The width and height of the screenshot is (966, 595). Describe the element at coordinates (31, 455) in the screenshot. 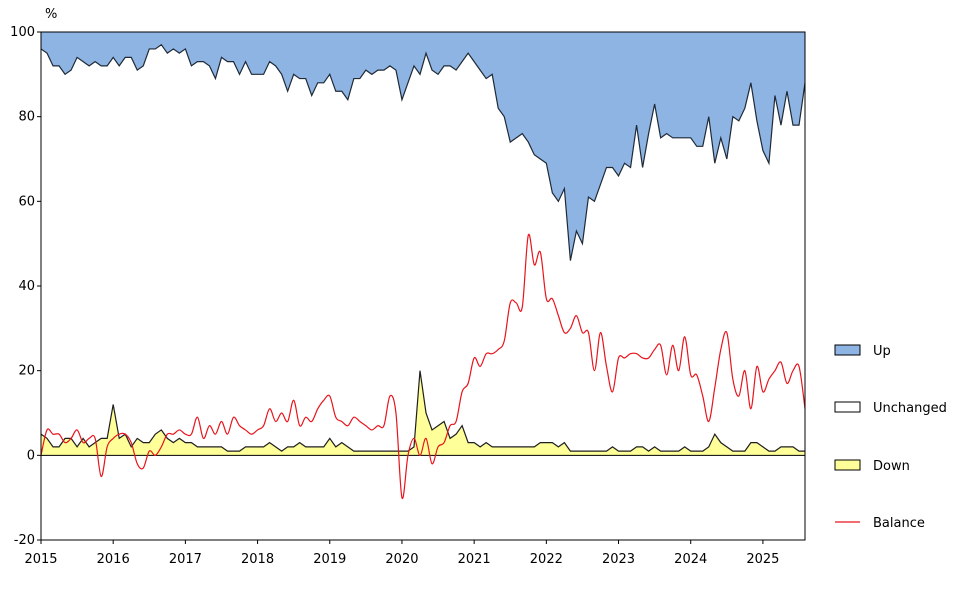

I see `y-tick-label: 0` at that location.